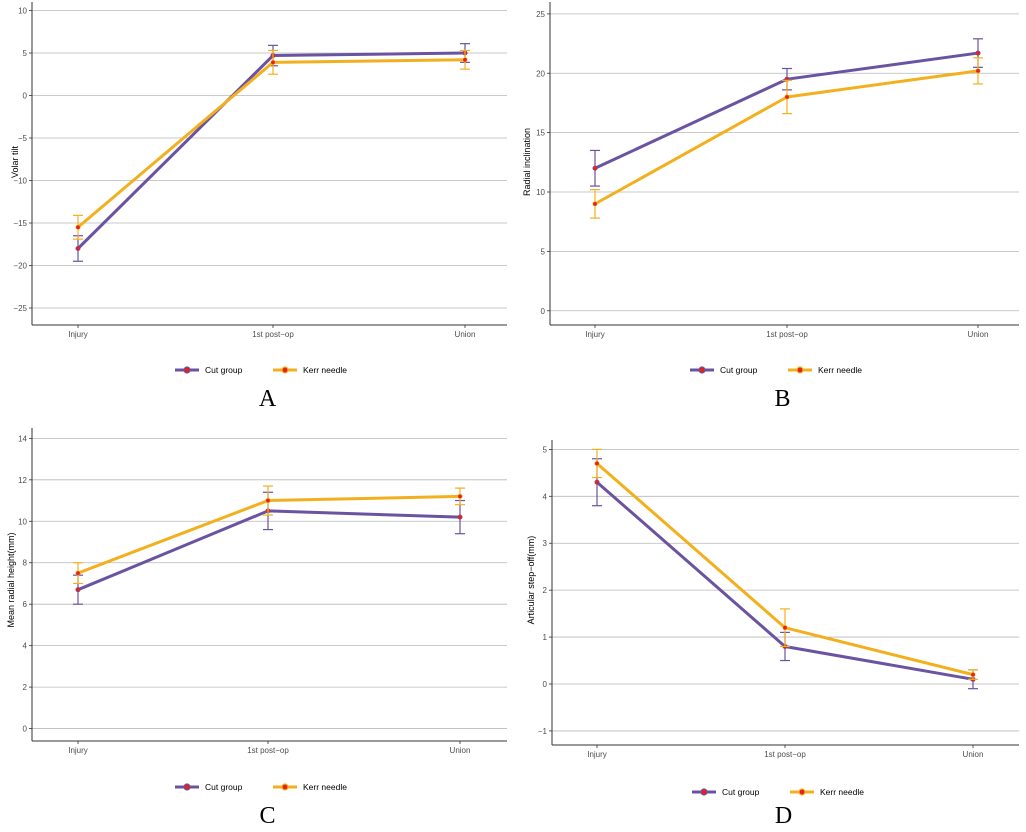 This screenshot has height=832, width=1026. Describe the element at coordinates (23, 138) in the screenshot. I see `y-tick-label: −5` at that location.